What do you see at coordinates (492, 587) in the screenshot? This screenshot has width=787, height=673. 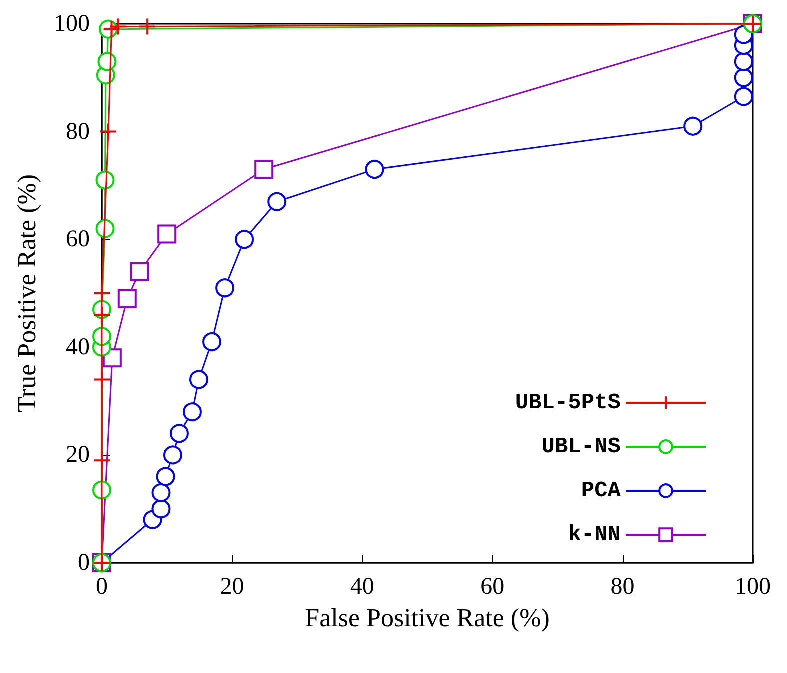 I see `x-tick-label: 60` at bounding box center [492, 587].